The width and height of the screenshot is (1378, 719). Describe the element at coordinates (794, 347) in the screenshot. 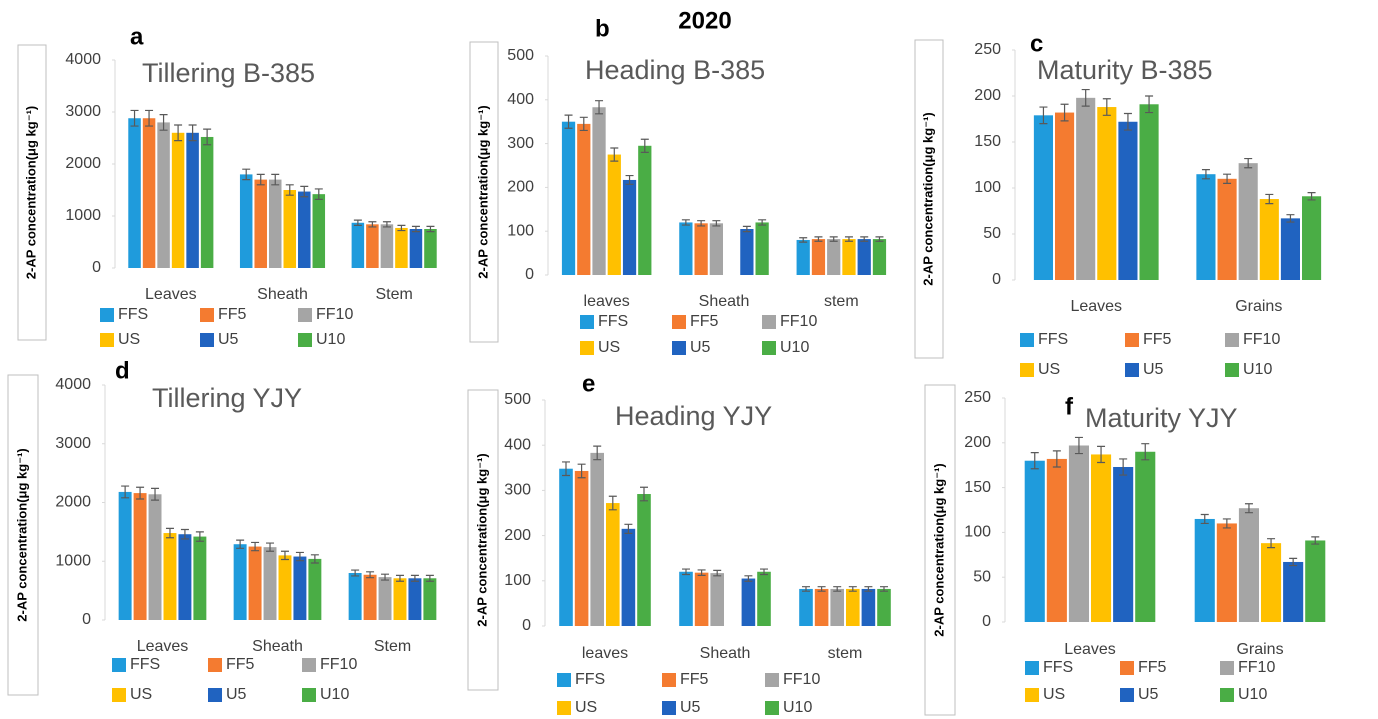

I see `legend-label: U10` at that location.